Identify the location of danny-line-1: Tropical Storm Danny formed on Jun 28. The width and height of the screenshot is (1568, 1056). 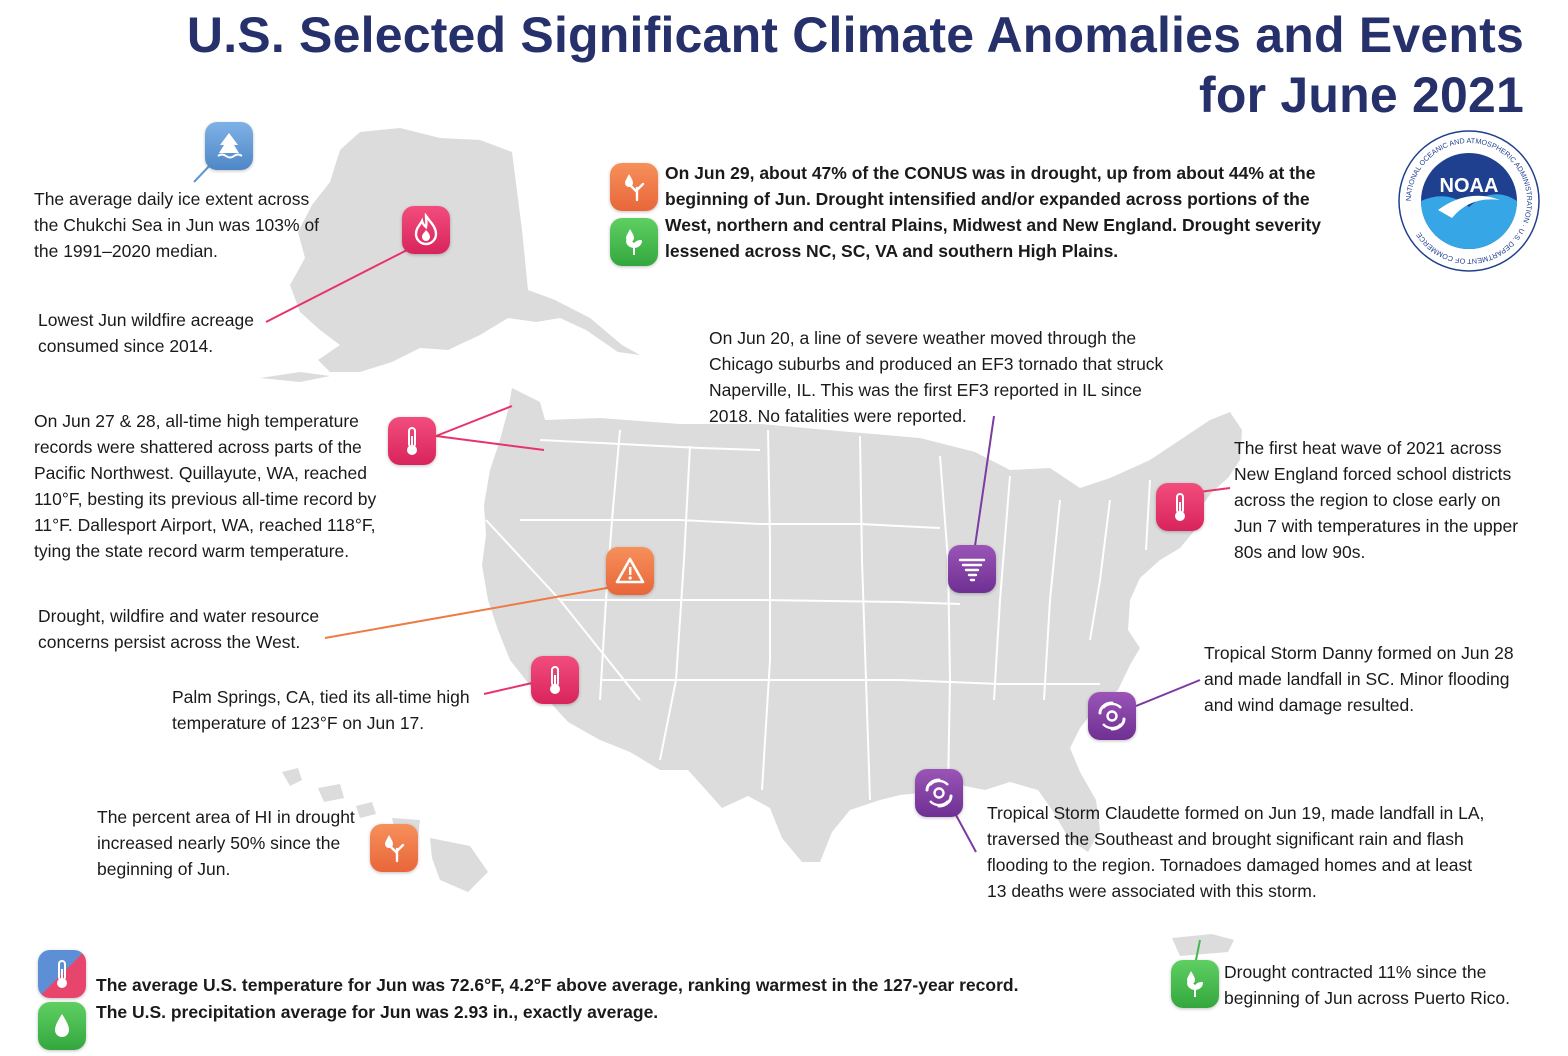
(1359, 653).